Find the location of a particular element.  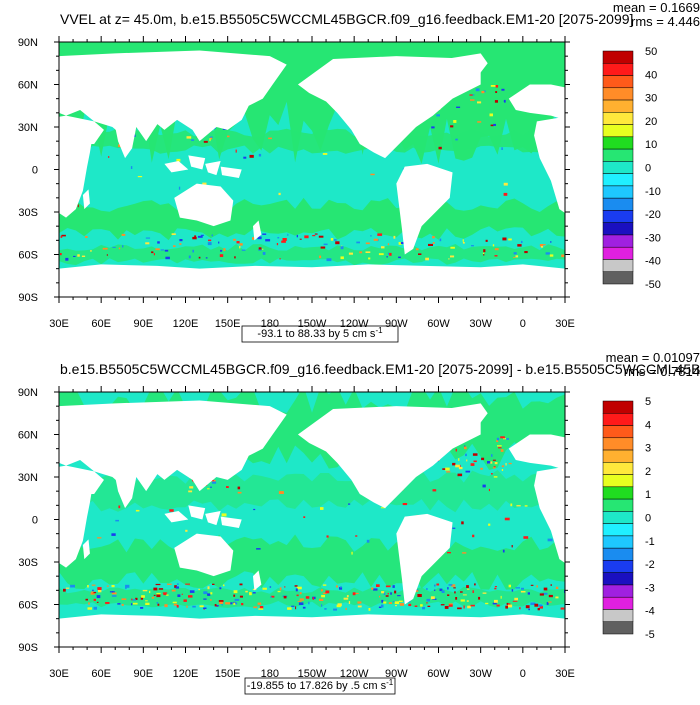

contour-range-label: -19.855 to 17.826 by .5 cm s-1 is located at coordinates (320, 686).